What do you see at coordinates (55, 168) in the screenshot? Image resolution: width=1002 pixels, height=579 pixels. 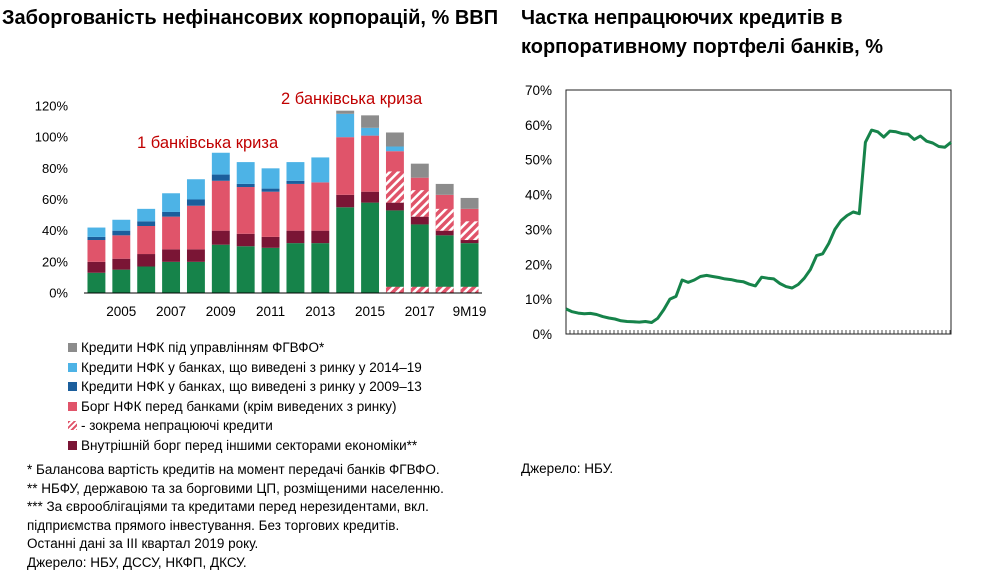 I see `y-tick-label: 80%` at bounding box center [55, 168].